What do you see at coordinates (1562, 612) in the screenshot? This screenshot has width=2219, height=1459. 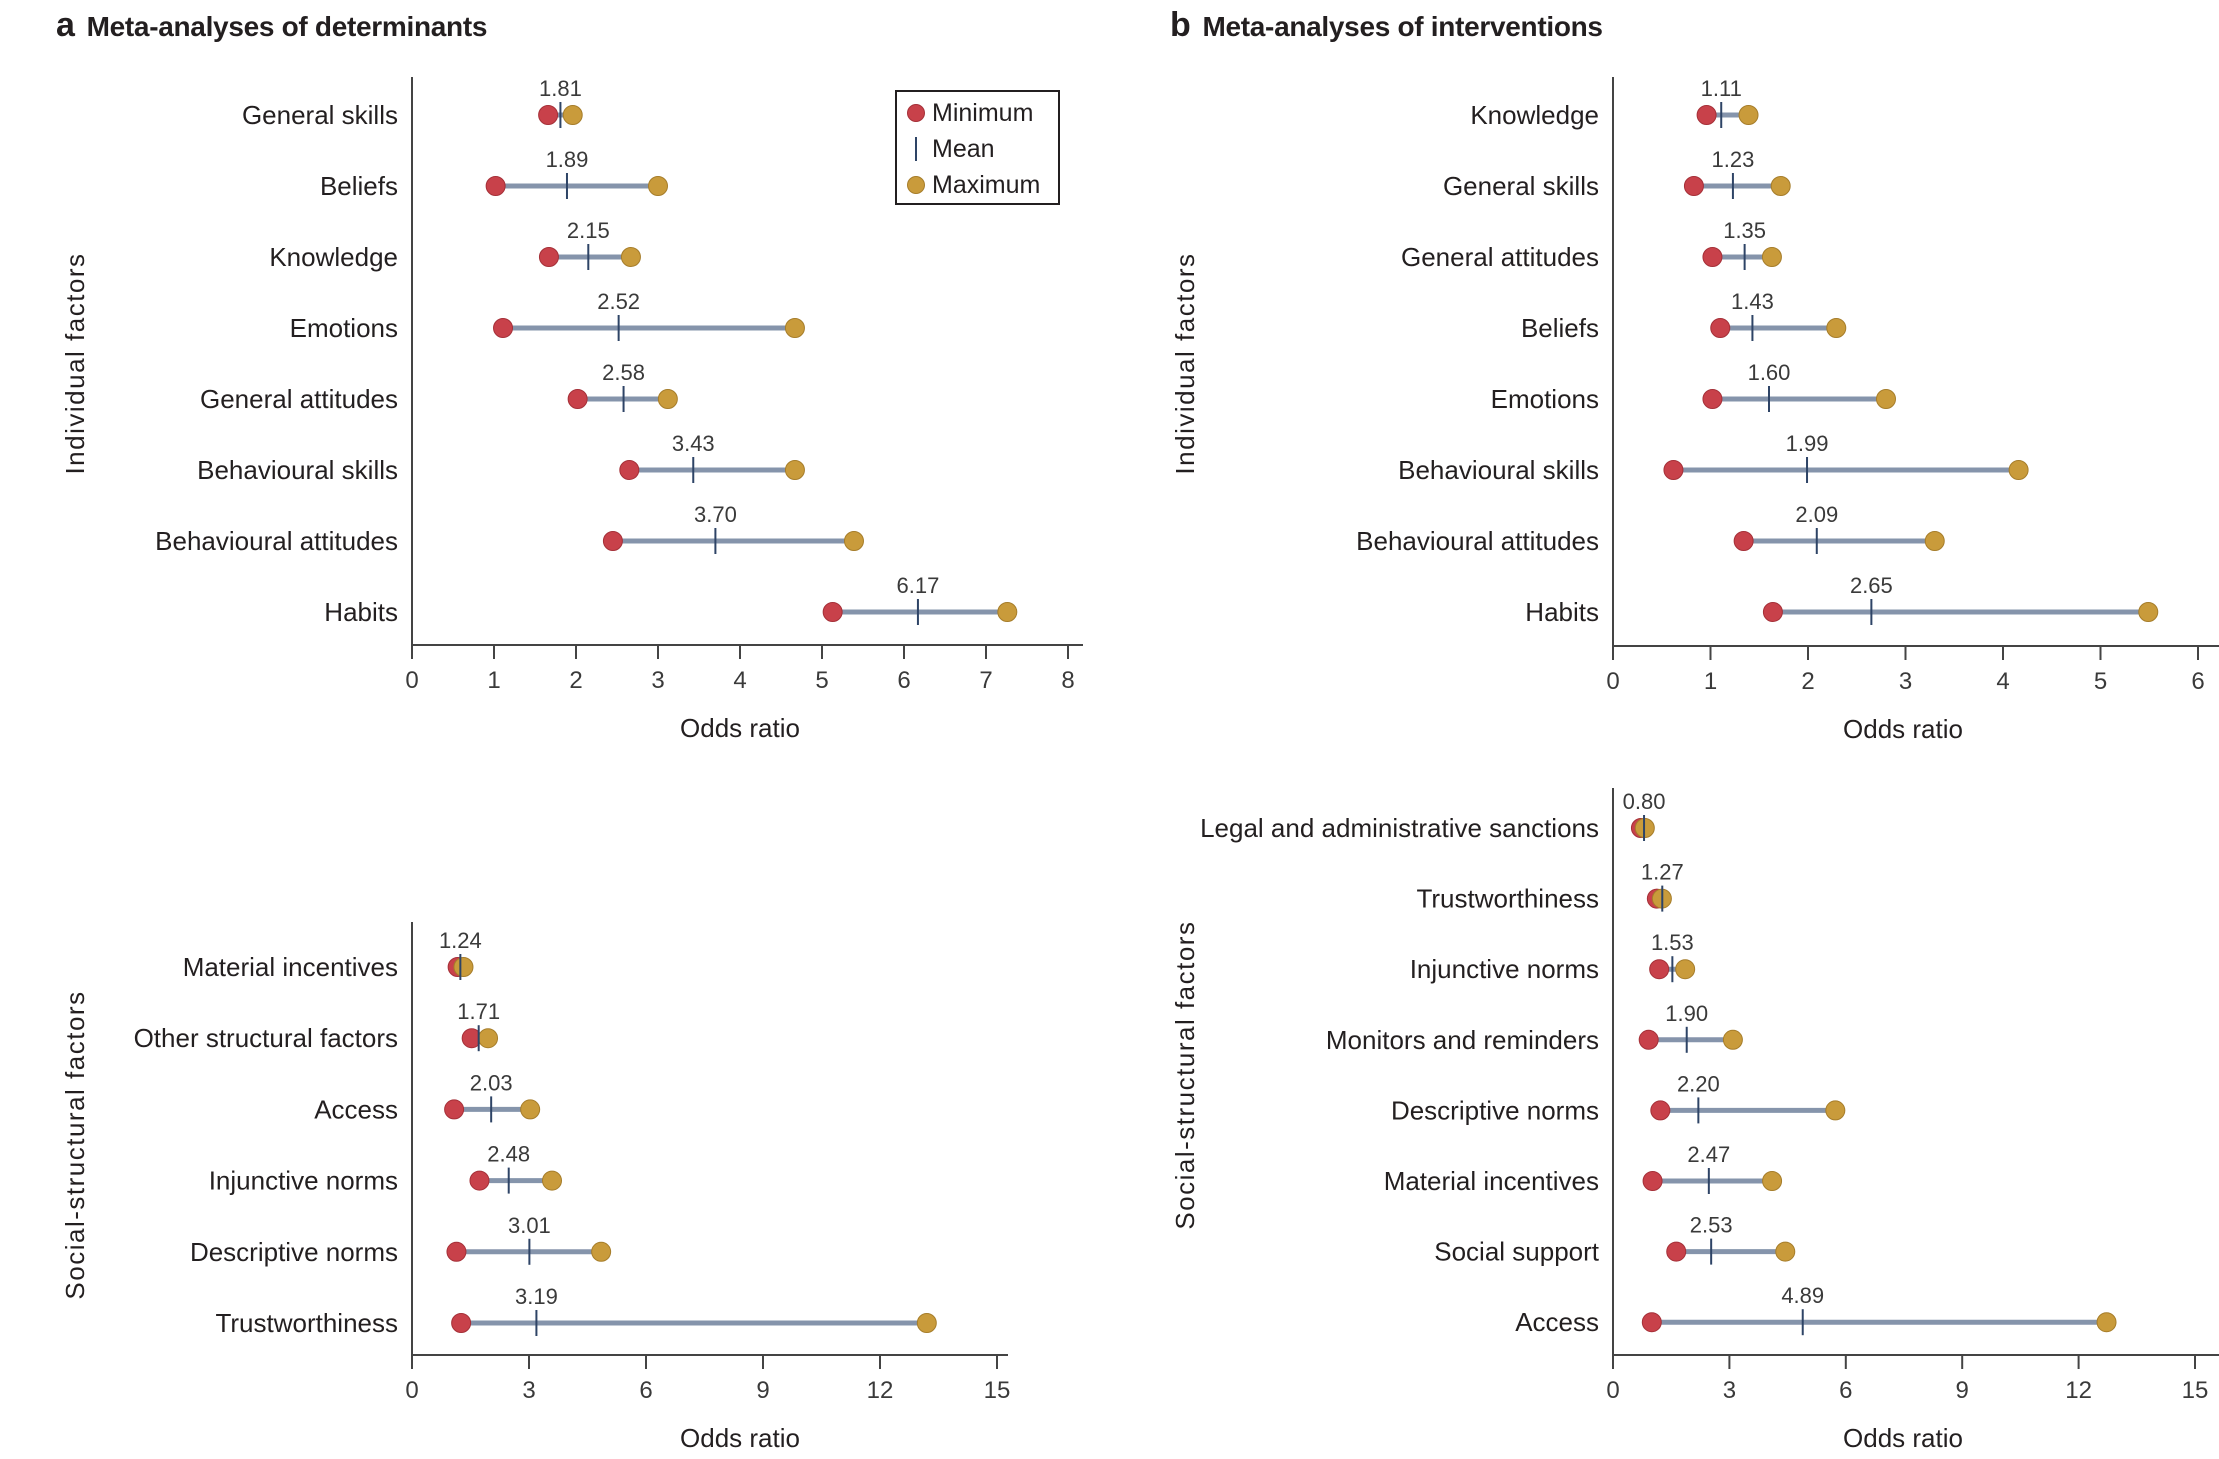 I see `category-label: Habits` at bounding box center [1562, 612].